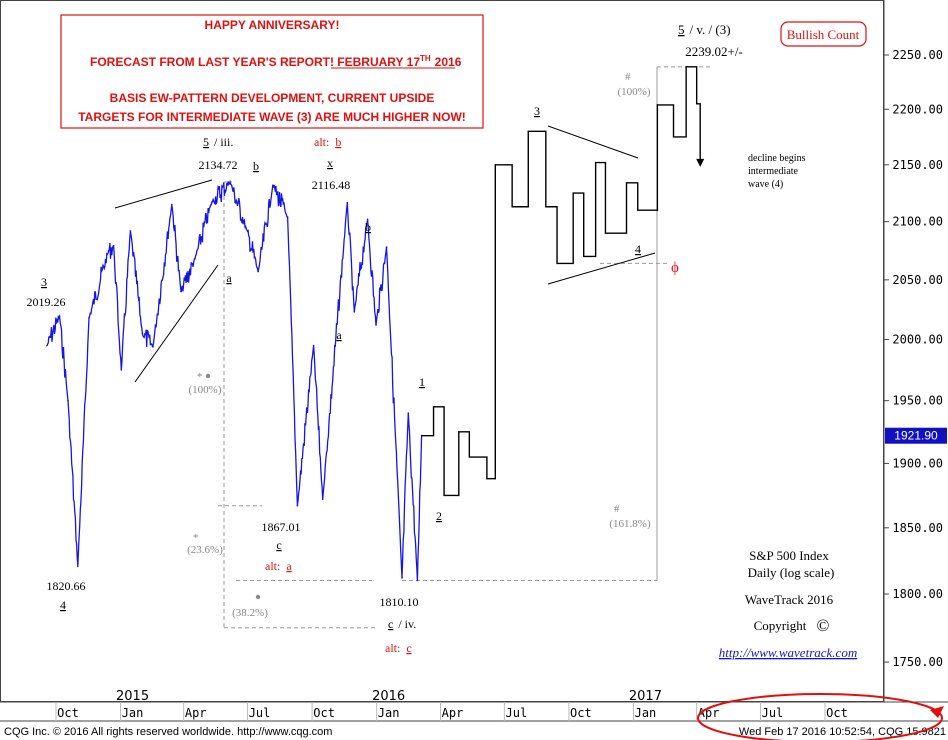  Describe the element at coordinates (425, 58) in the screenshot. I see `header-line-2-sup: TH` at that location.